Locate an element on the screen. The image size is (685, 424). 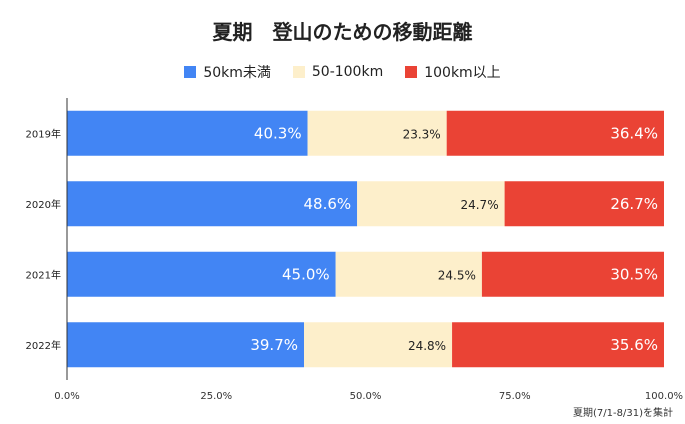
legend-item-50-100km: 50-100km is located at coordinates (338, 72).